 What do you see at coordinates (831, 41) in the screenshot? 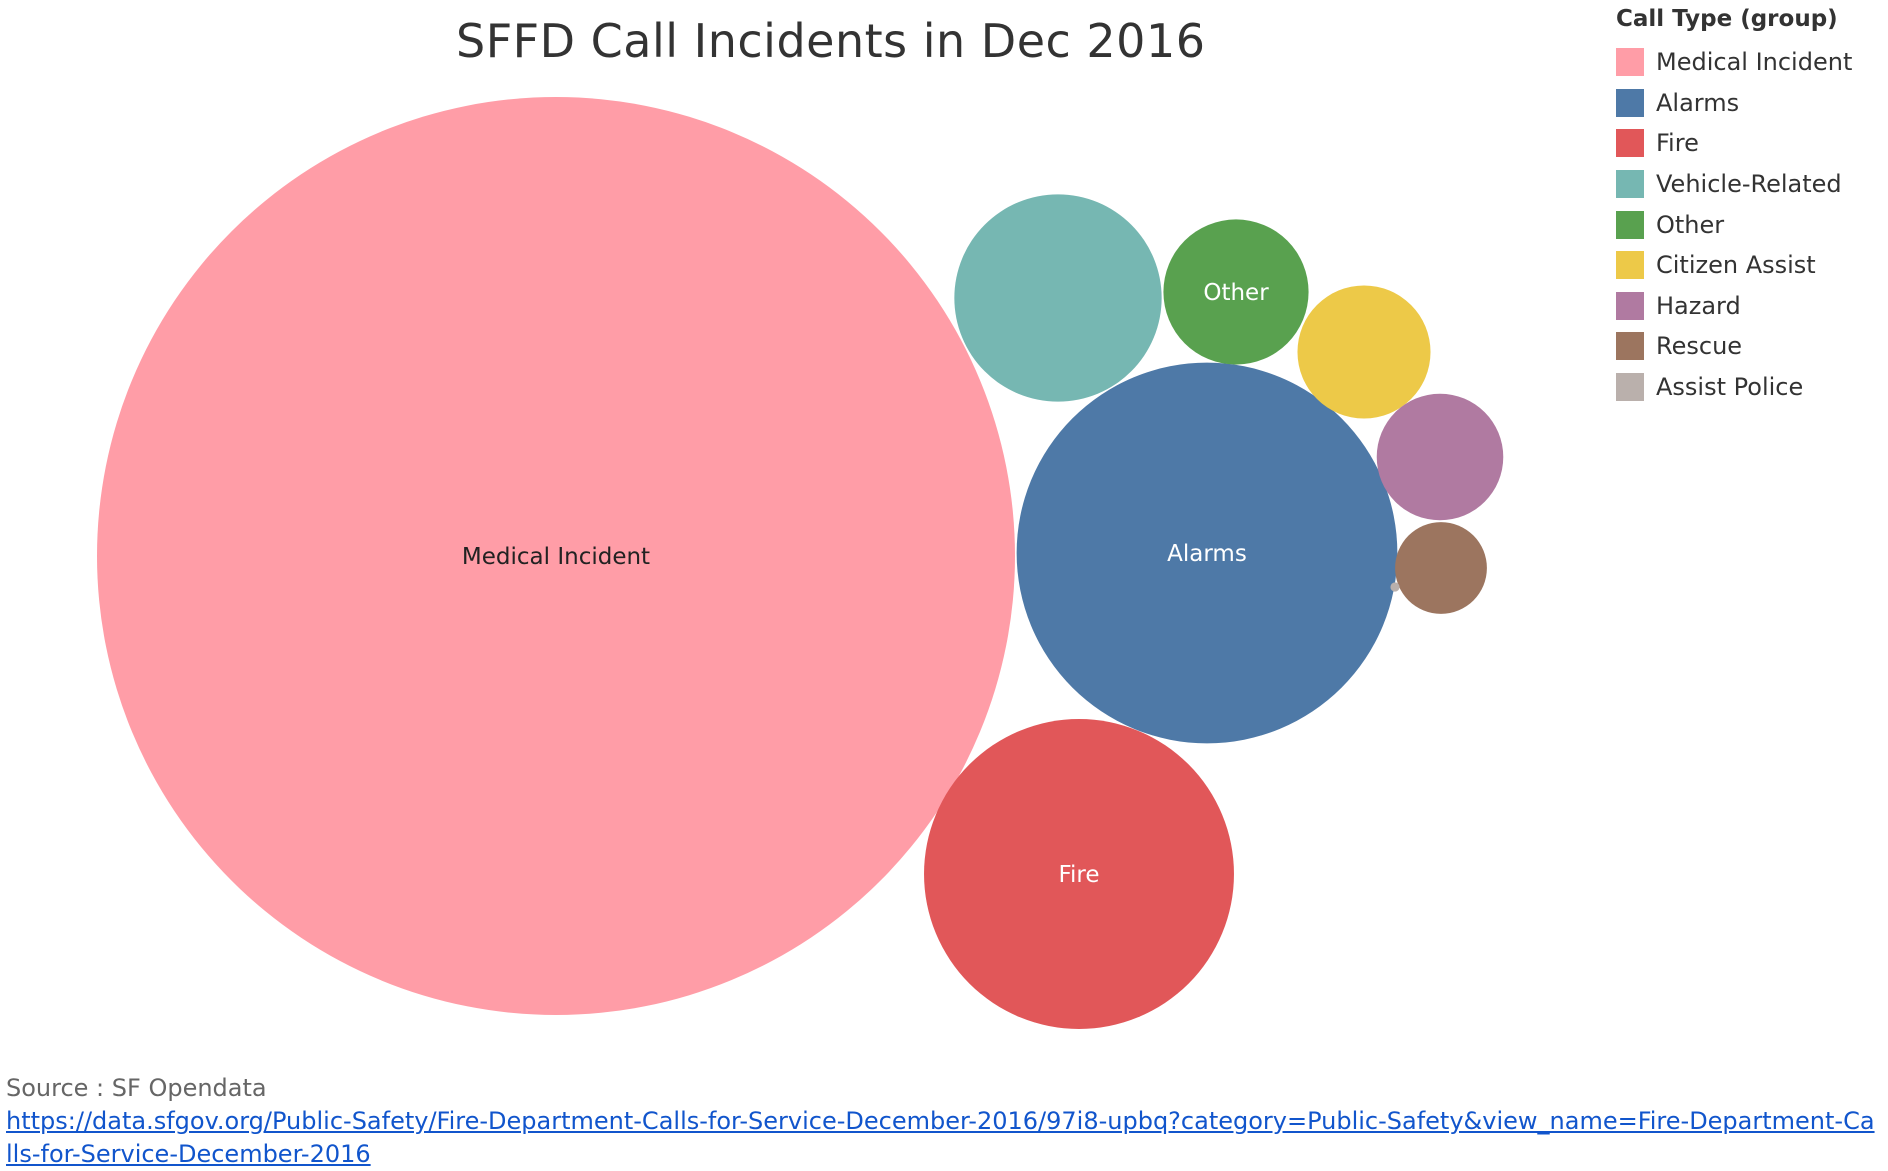
I see `chart-title: SFFD Call Incidents in Dec 2016` at bounding box center [831, 41].